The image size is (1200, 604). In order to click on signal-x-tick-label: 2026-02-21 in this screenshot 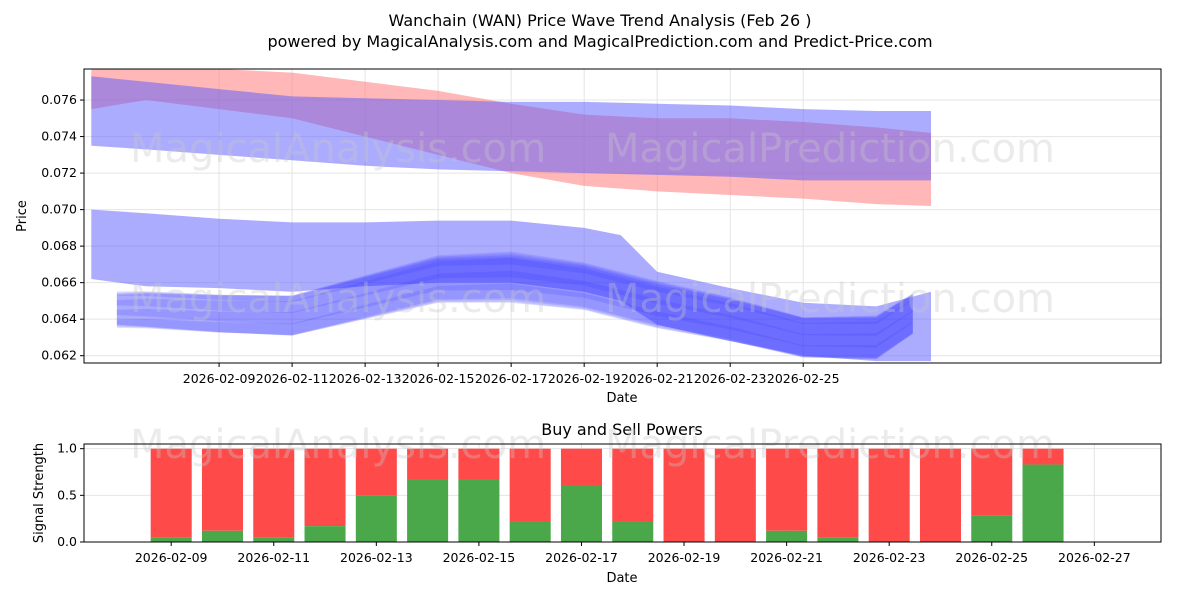, I will do `click(786, 557)`.